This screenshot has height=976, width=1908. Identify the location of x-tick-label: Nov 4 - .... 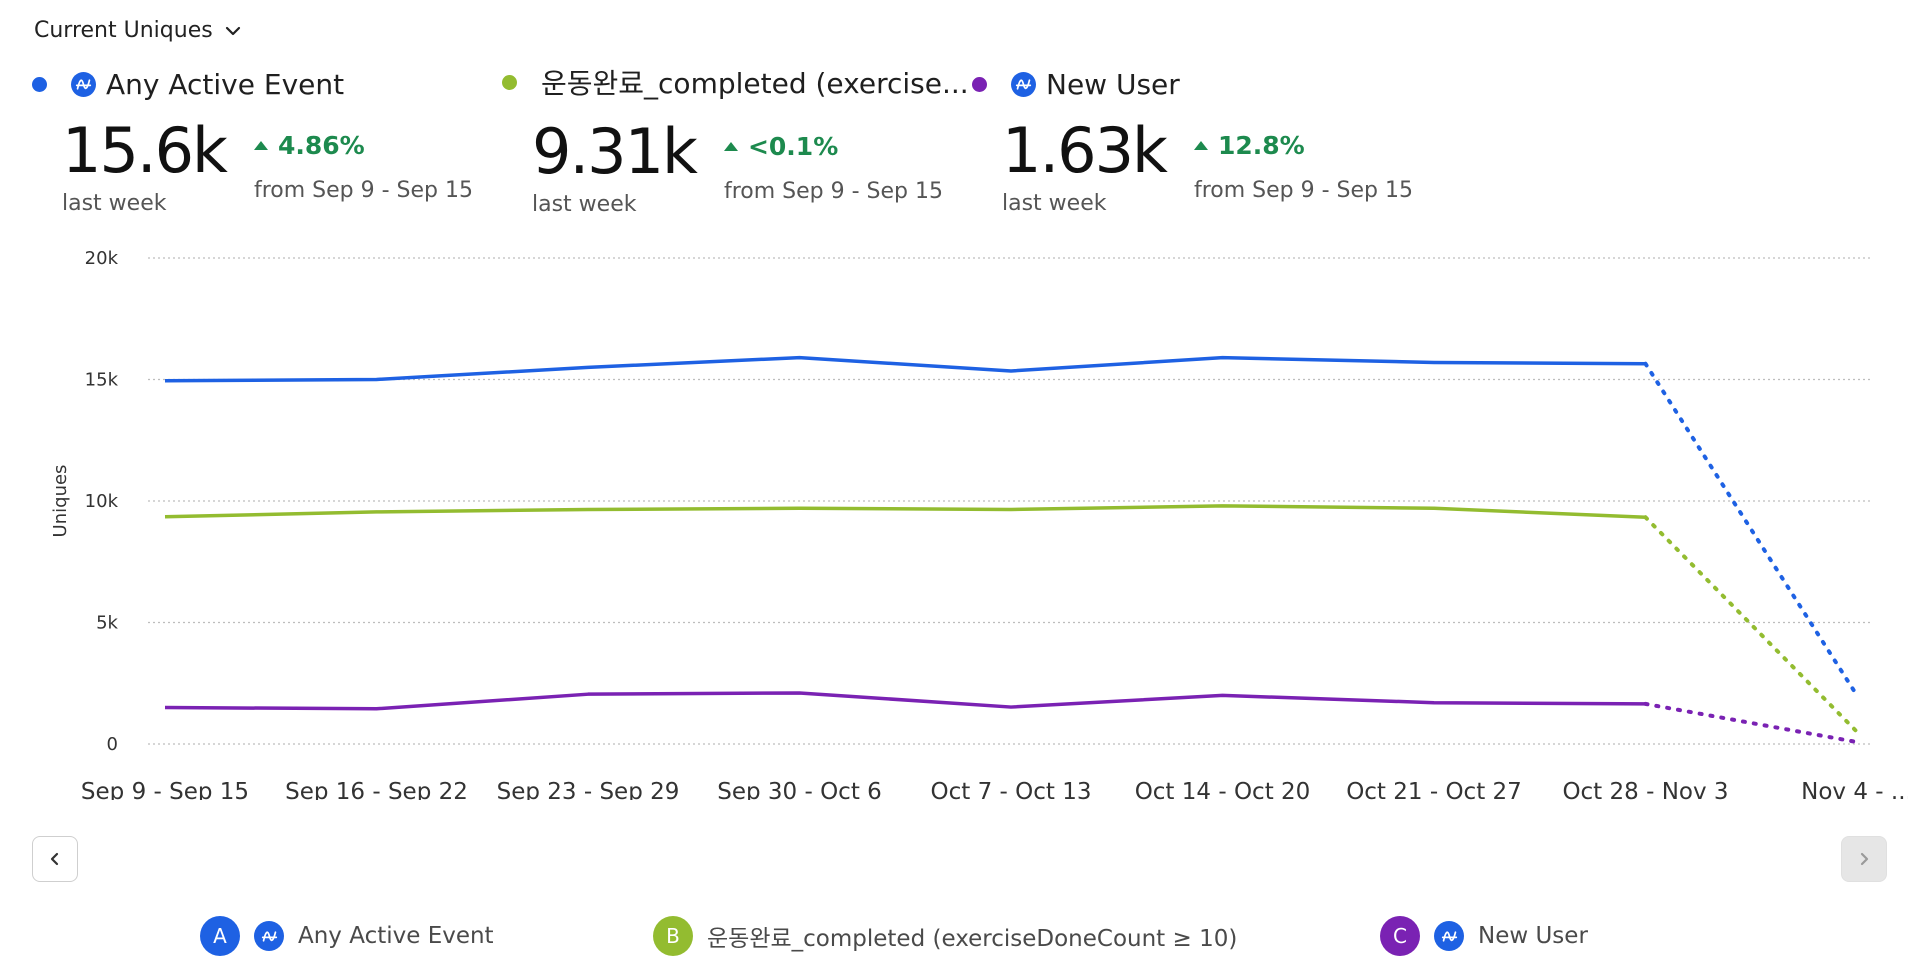
(1854, 789).